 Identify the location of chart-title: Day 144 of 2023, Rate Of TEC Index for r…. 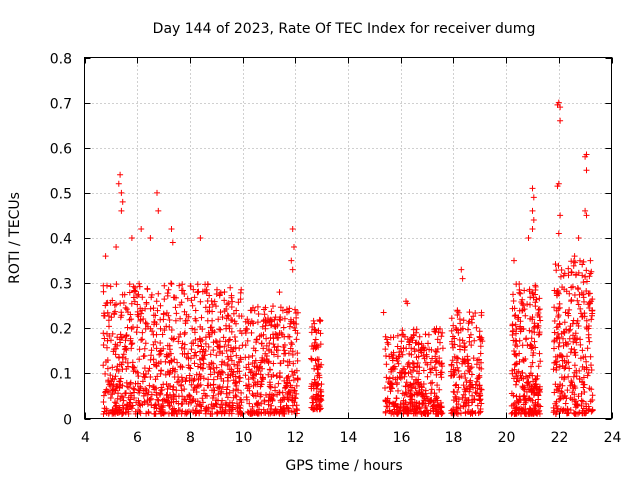
(344, 29).